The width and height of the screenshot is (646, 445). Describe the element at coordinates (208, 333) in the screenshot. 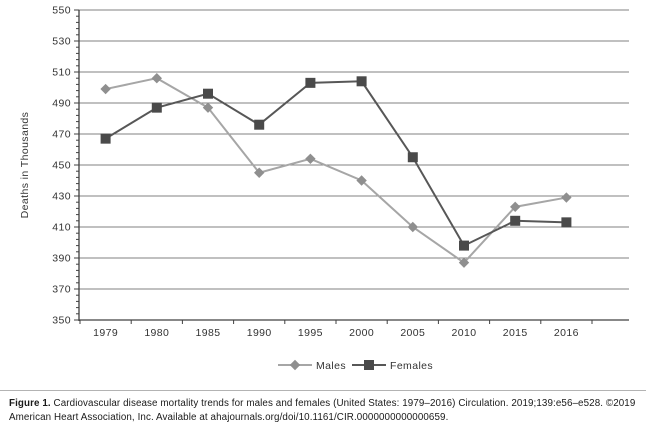

I see `x-tick-label: 1985` at that location.